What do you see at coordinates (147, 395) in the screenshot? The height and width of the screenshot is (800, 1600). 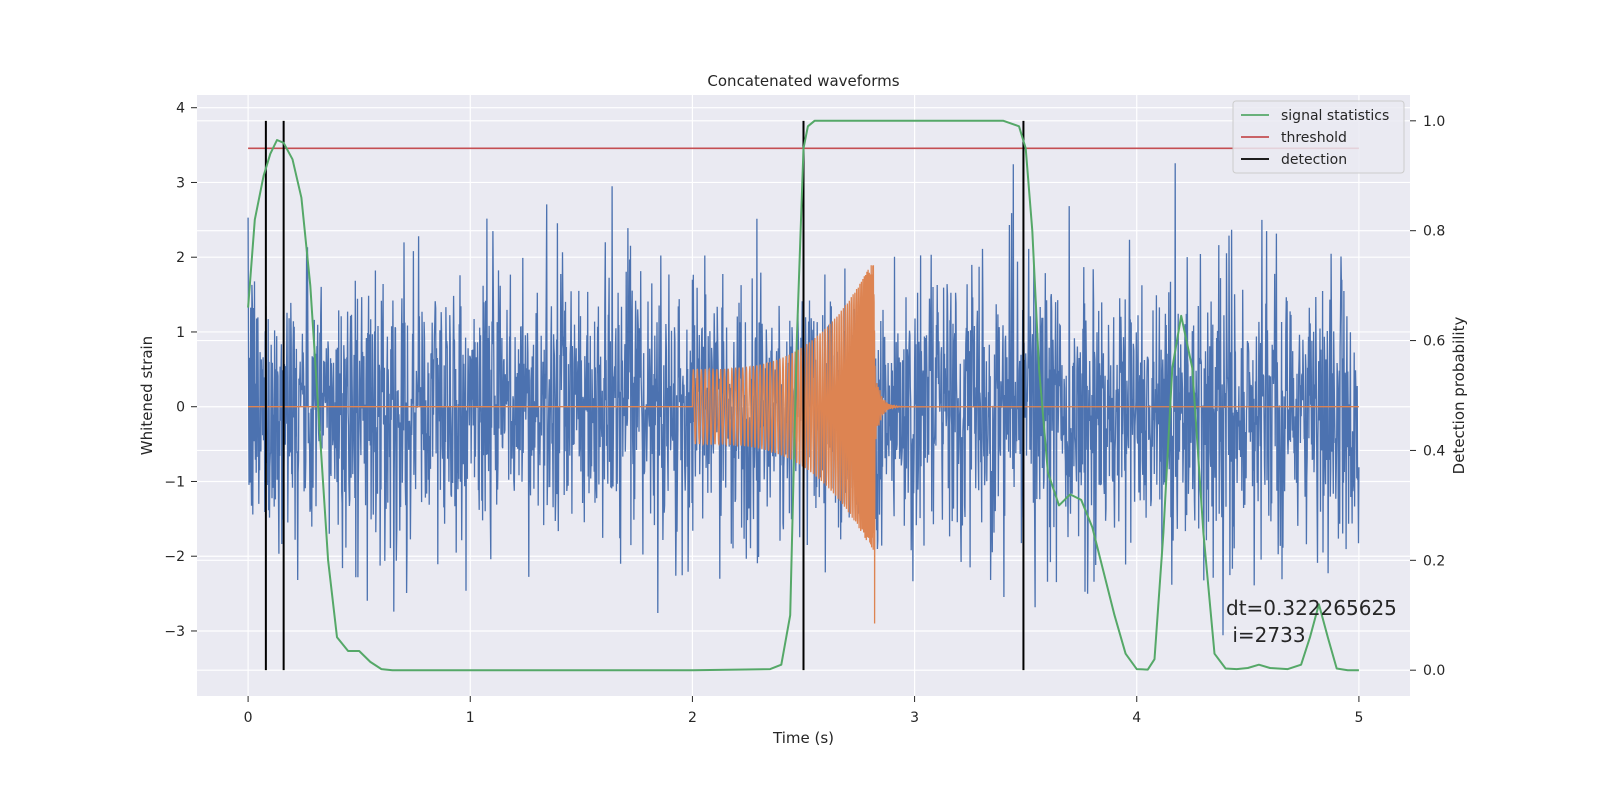 I see `y-axis-left-label: Whitened strain` at bounding box center [147, 395].